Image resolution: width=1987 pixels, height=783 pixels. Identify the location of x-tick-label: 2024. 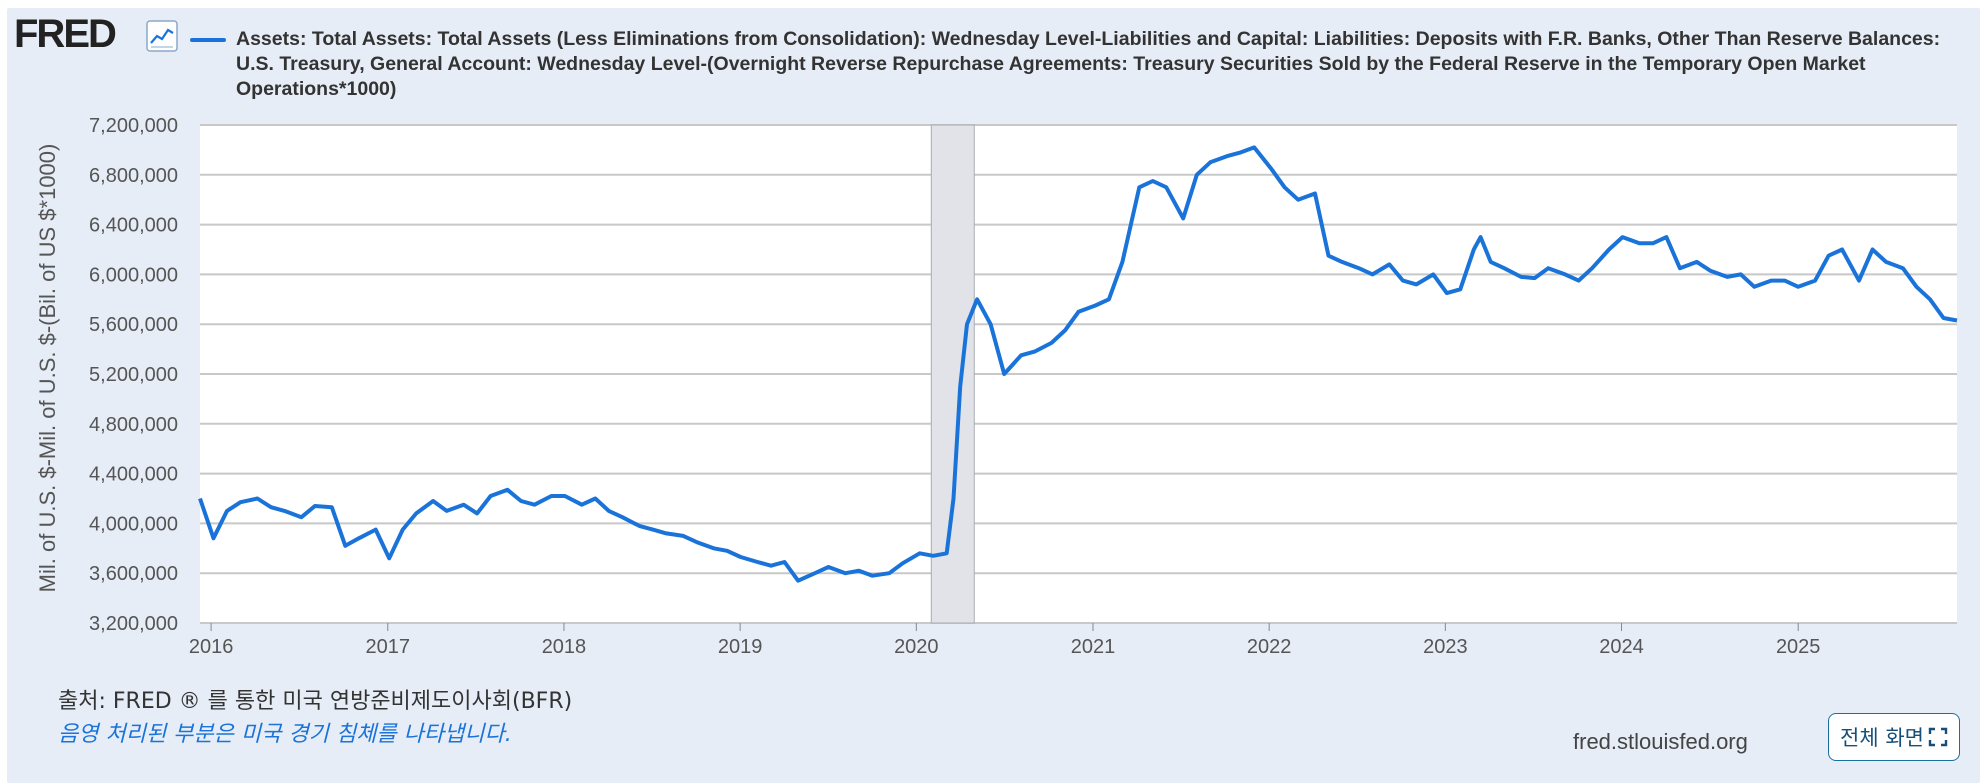
(1621, 647).